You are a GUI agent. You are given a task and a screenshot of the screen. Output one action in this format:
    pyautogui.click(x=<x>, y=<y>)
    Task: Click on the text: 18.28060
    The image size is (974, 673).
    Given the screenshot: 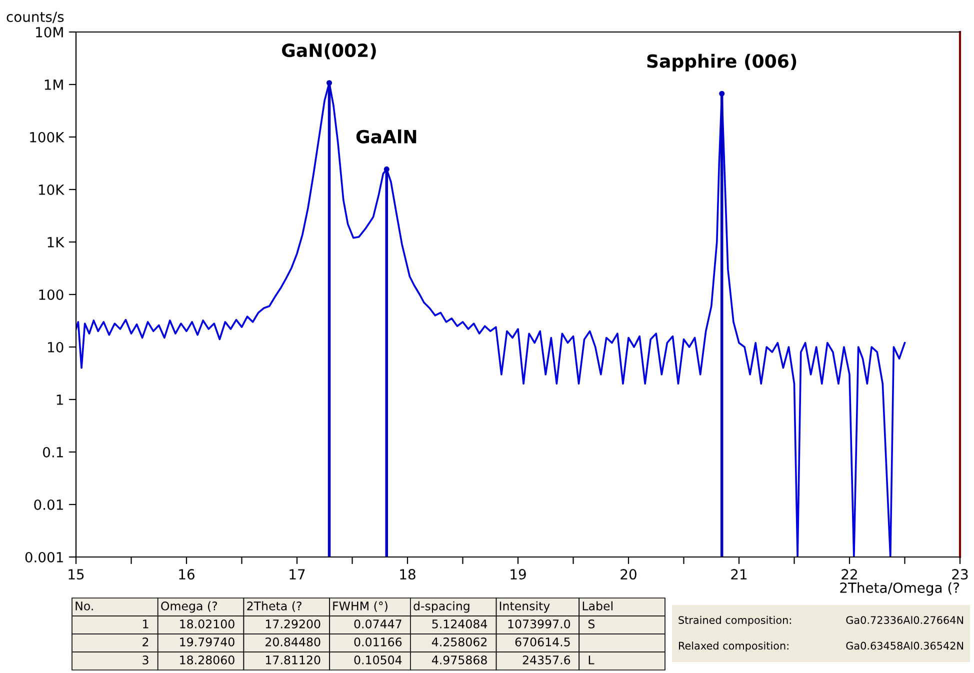 What is the action you would take?
    pyautogui.click(x=207, y=659)
    